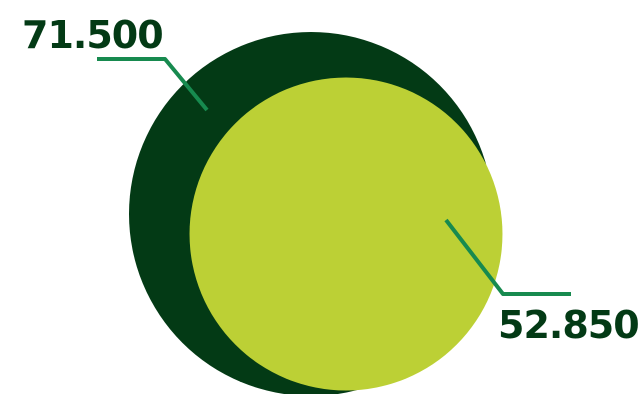  Describe the element at coordinates (568, 325) in the screenshot. I see `inner-value-label: 52.850` at that location.